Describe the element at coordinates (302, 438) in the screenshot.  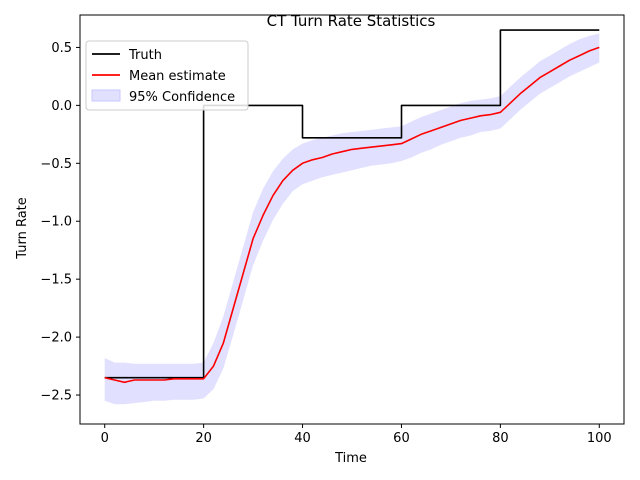
I see `x-tick-label: 40` at that location.